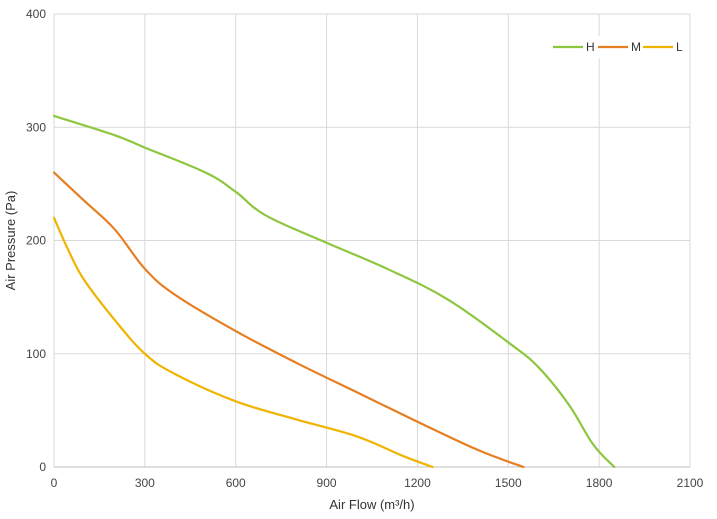 Image resolution: width=717 pixels, height=519 pixels. I want to click on x-tick-label: 600, so click(236, 483).